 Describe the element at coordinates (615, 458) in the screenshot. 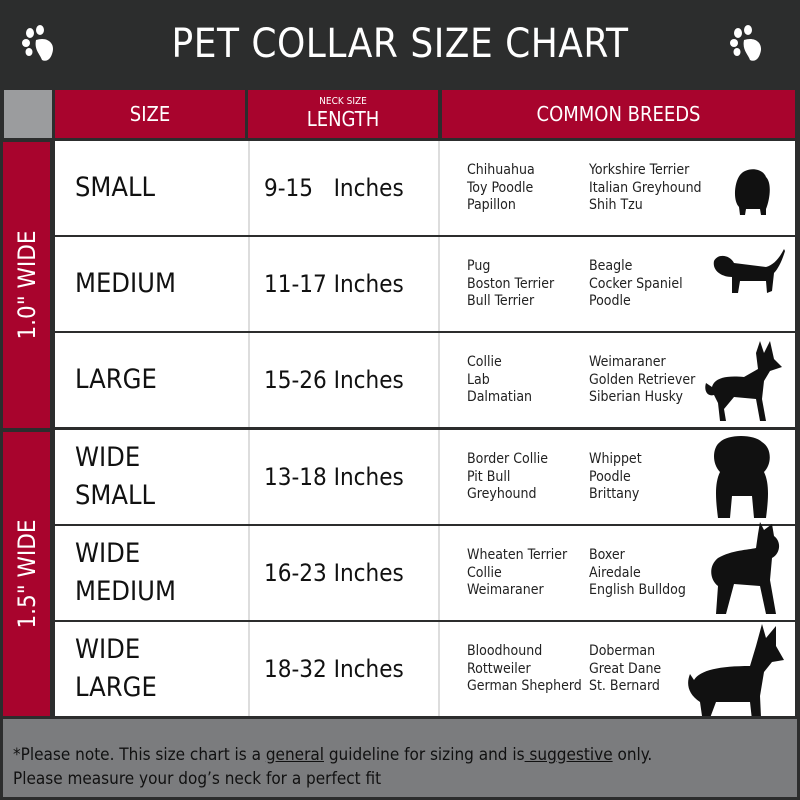

I see `breed-name: Whippet` at that location.